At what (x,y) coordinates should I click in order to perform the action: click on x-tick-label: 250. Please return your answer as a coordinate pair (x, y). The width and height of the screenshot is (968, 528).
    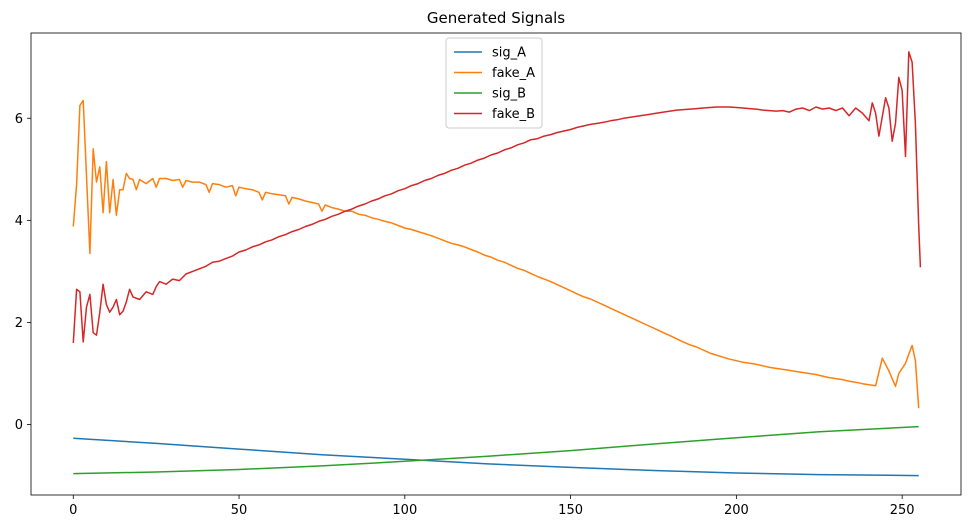
    Looking at the image, I should click on (902, 510).